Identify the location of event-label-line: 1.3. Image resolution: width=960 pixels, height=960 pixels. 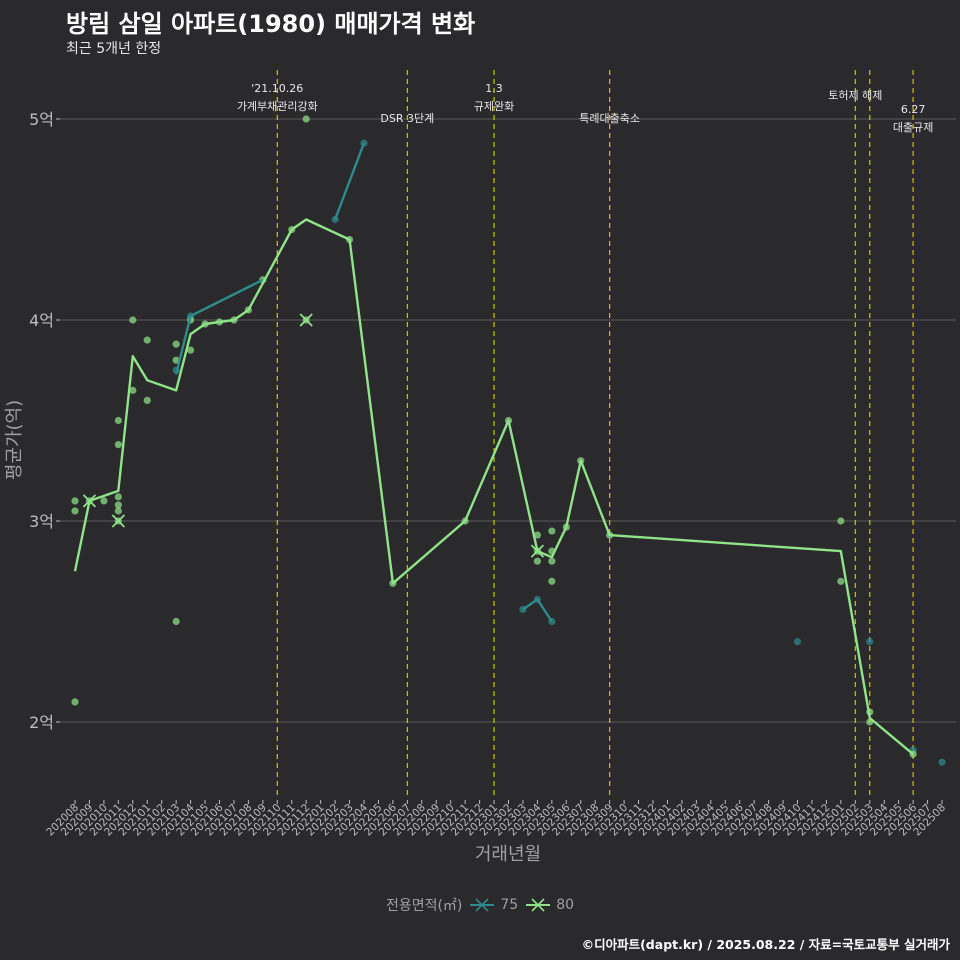
(494, 88).